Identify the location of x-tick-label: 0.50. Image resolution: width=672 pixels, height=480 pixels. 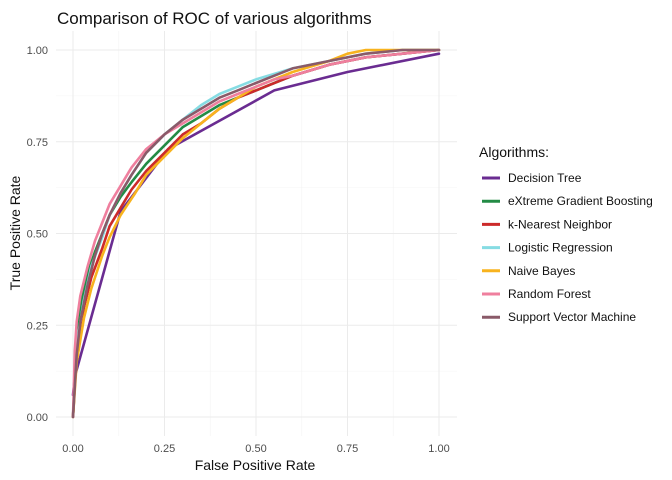
(255, 449).